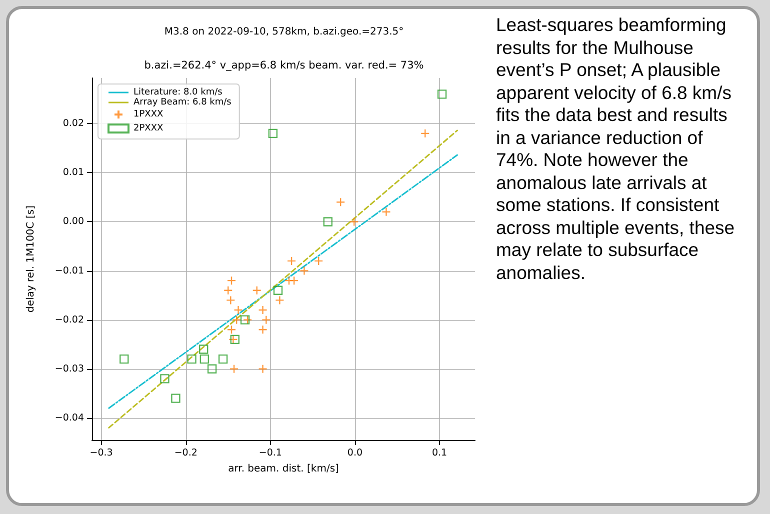 Image resolution: width=770 pixels, height=514 pixels. Describe the element at coordinates (69, 368) in the screenshot. I see `y-tick-label: −0.03` at that location.